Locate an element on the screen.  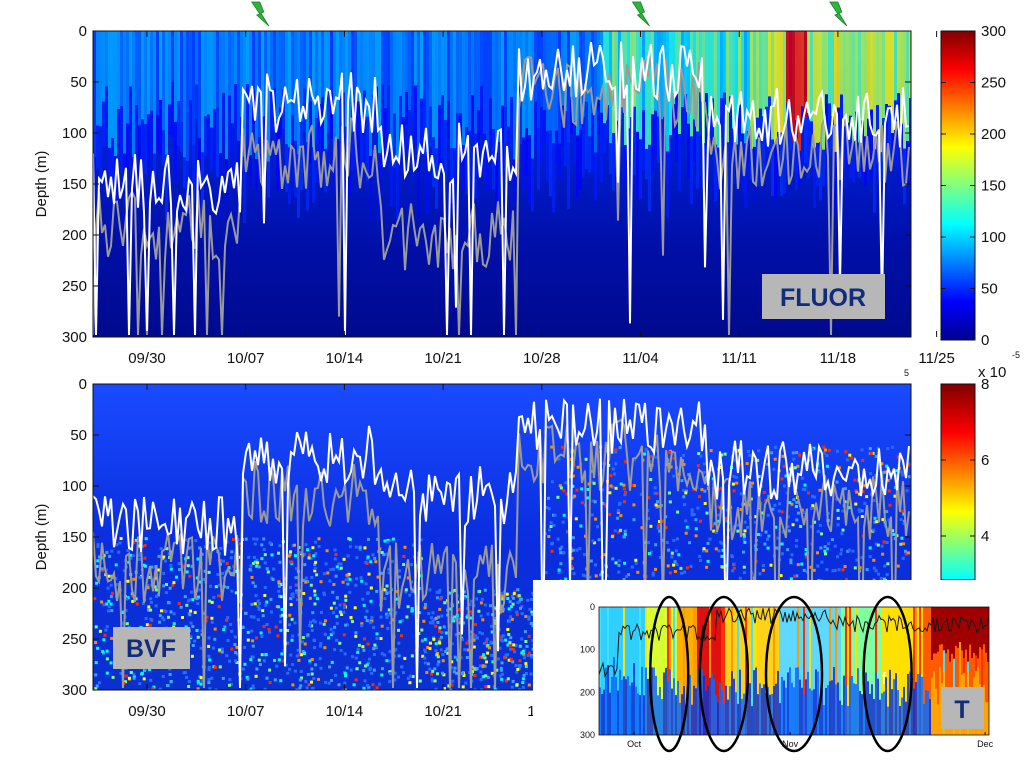
fluor-x-tick-label: 10/07 is located at coordinates (246, 358).